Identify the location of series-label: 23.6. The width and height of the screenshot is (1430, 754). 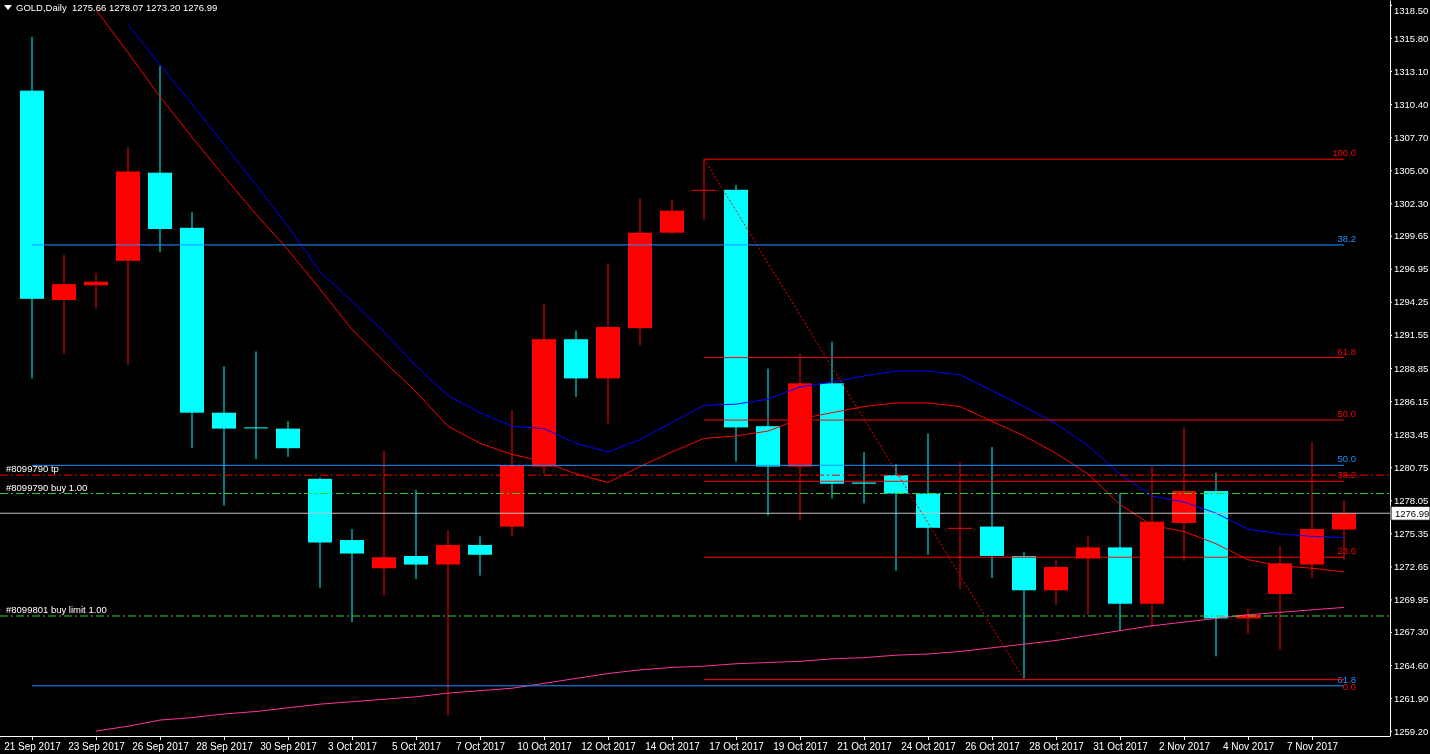
(1346, 551).